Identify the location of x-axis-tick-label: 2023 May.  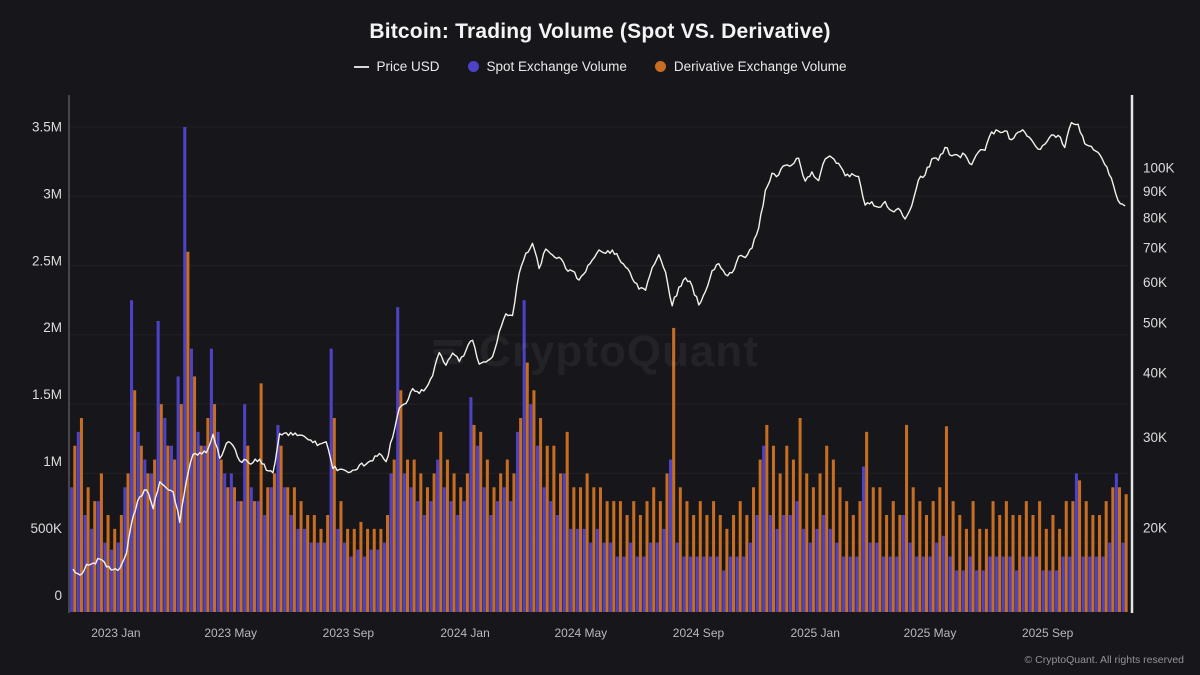
(230, 633).